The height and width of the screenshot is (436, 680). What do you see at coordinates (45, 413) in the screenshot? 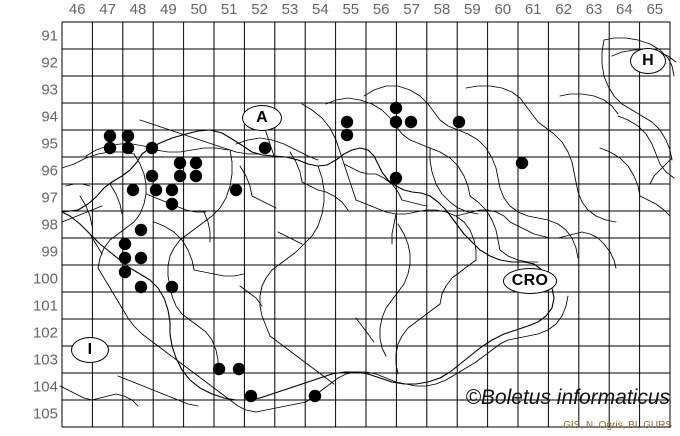
I see `row-axis-label: 105` at bounding box center [45, 413].